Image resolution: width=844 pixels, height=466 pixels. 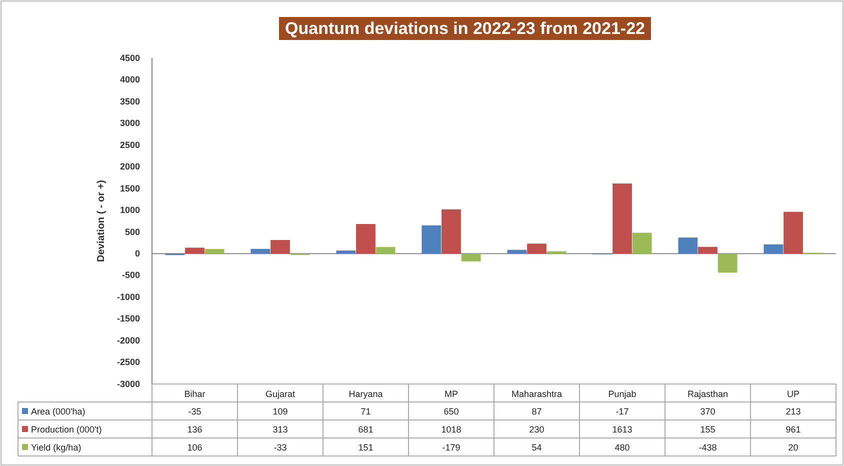 I want to click on data-label: 370, so click(x=708, y=411).